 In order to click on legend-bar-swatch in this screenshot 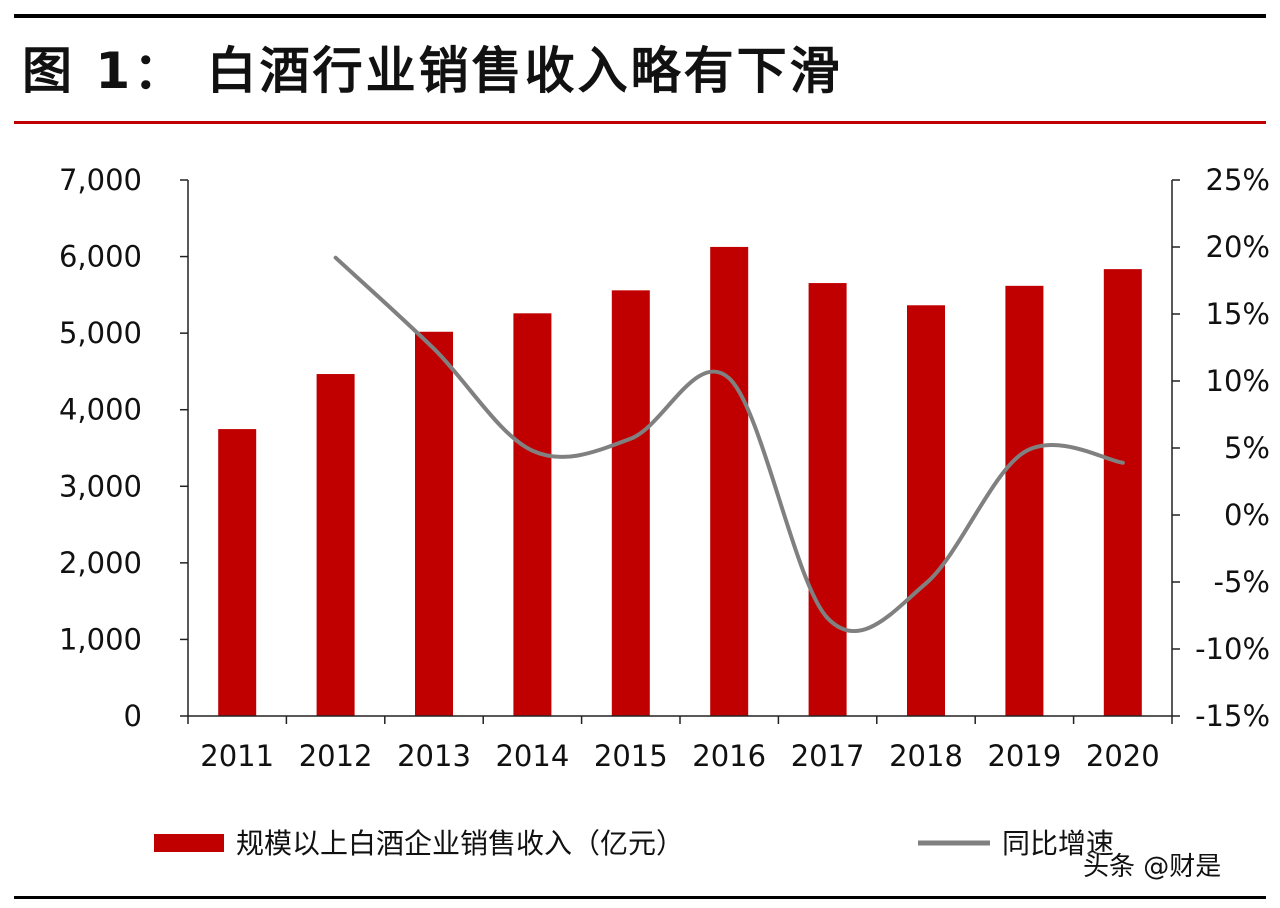, I will do `click(189, 843)`.